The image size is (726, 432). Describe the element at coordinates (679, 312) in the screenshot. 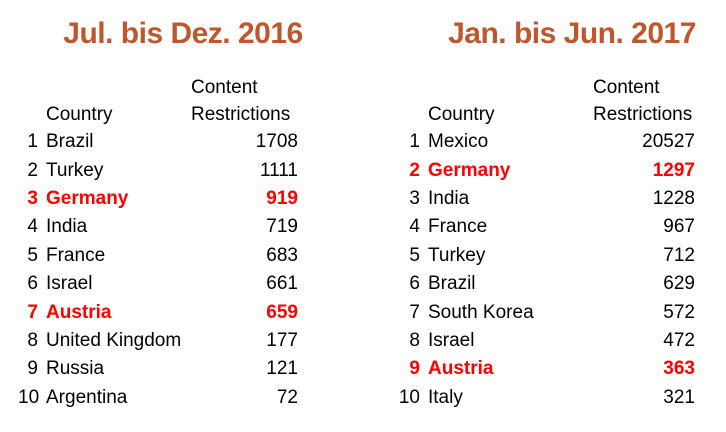

I see `value-cell: 572` at that location.